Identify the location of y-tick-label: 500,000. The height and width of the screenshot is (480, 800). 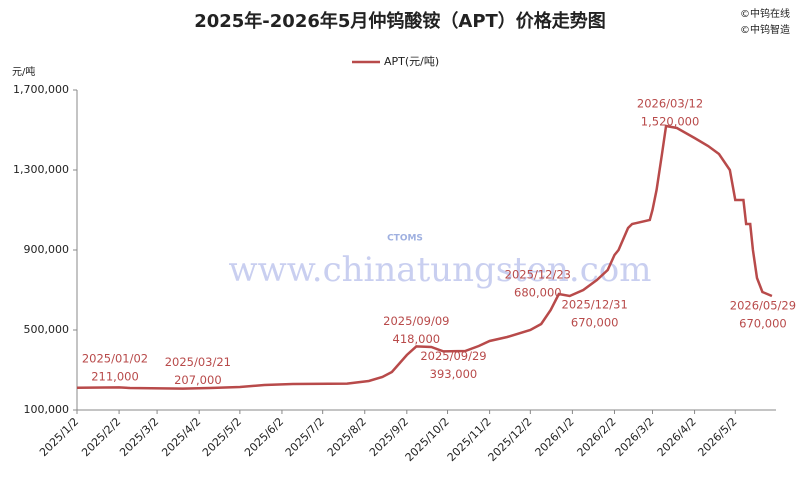
(47, 329).